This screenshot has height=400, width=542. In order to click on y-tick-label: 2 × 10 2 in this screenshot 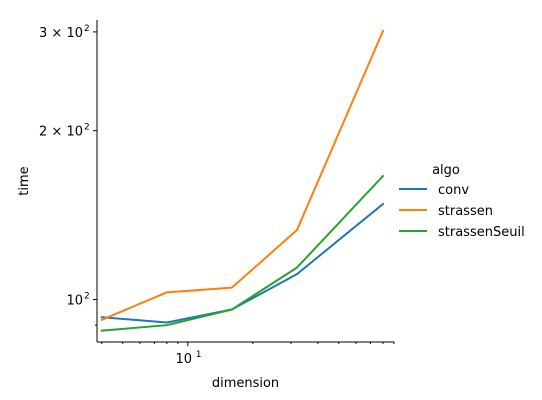, I will do `click(64, 131)`.